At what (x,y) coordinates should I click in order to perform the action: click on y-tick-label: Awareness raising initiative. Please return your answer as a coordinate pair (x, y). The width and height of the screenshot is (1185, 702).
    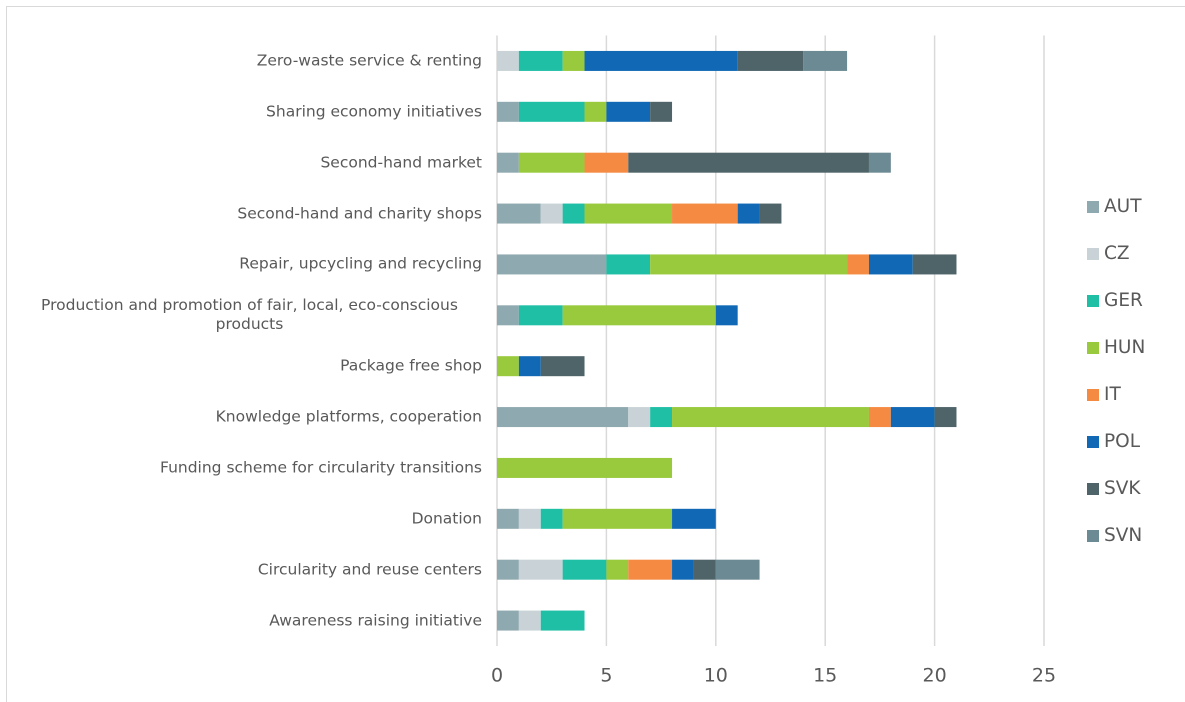
    Looking at the image, I should click on (375, 620).